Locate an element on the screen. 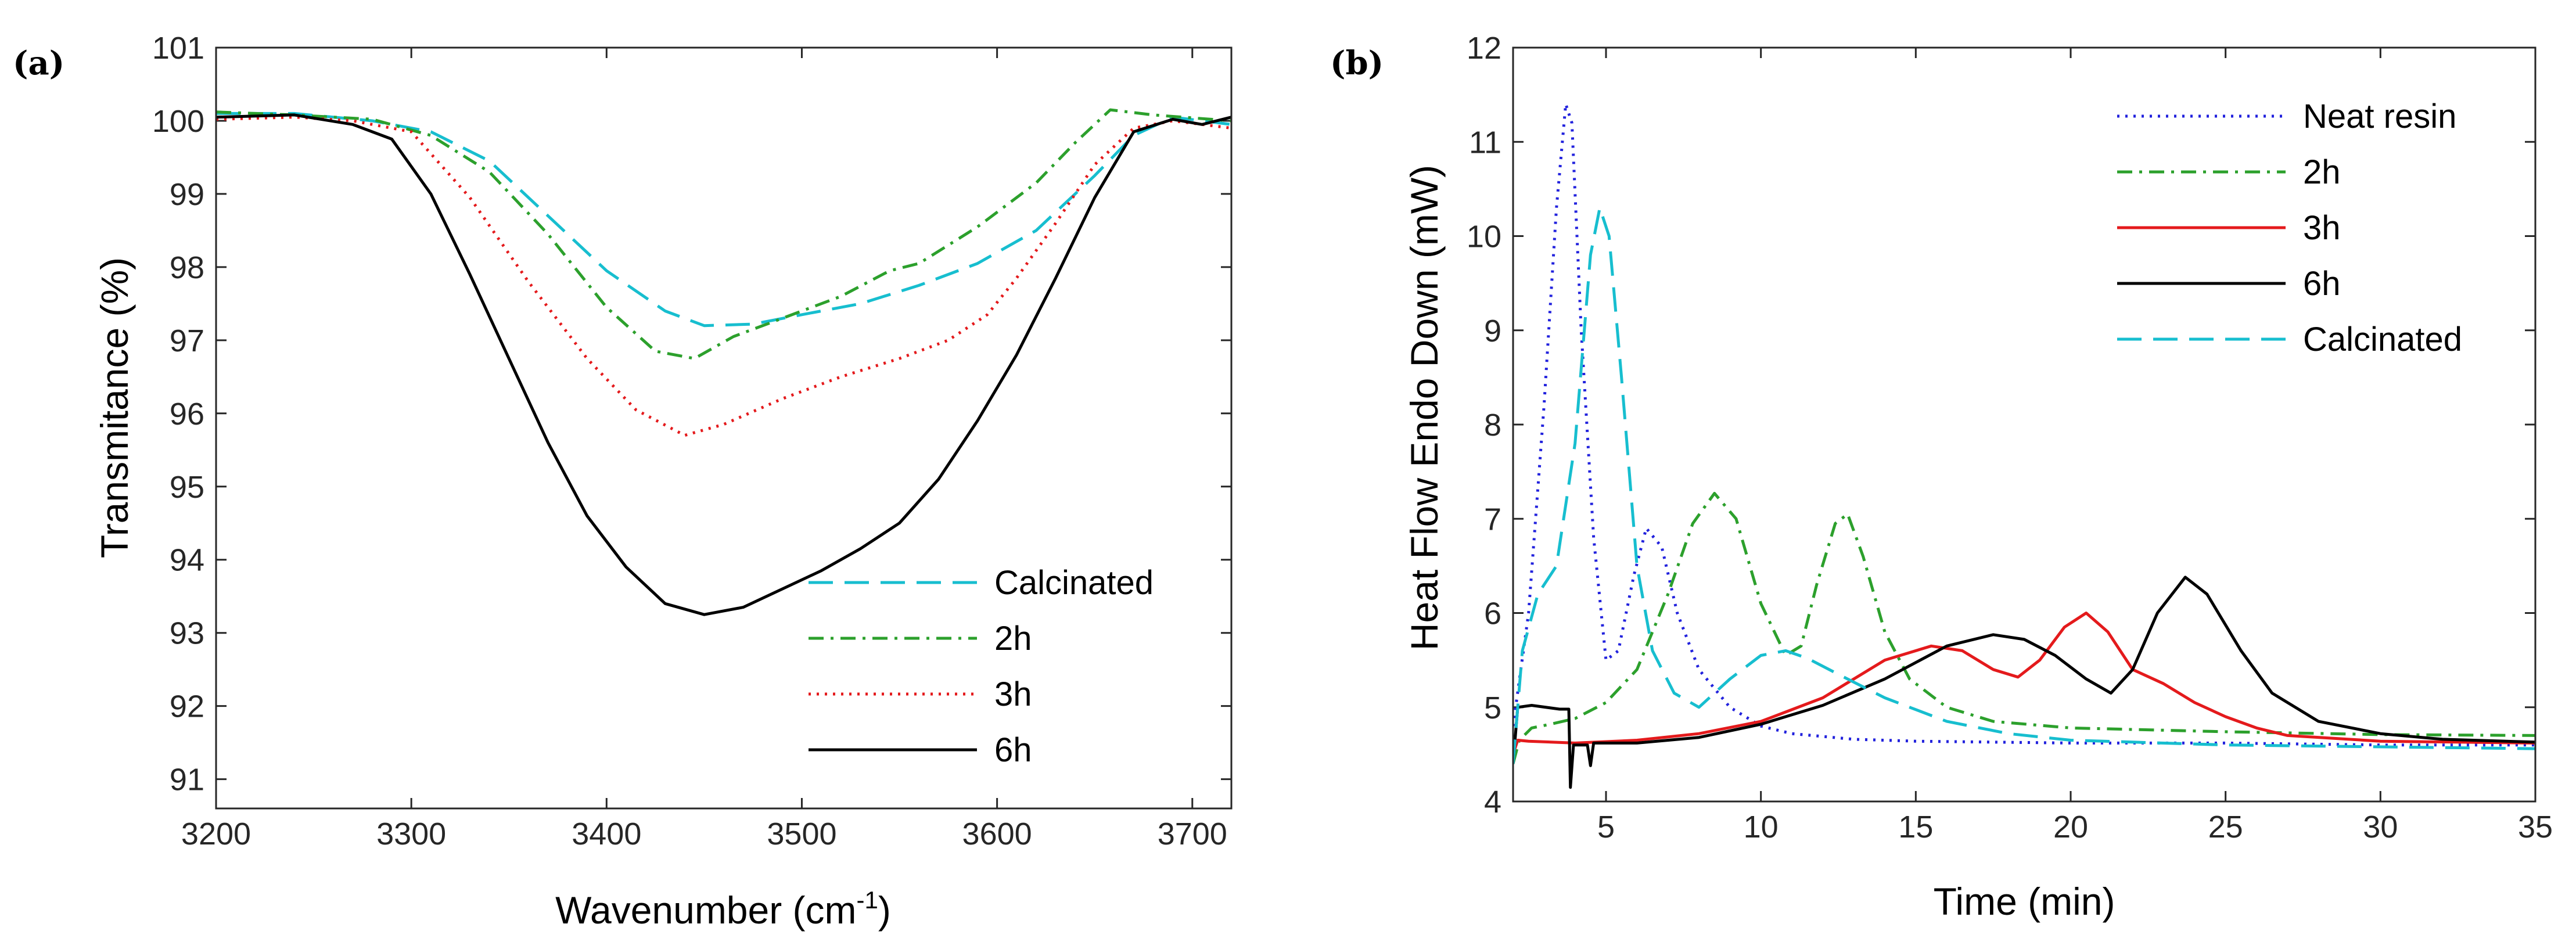  y-tick-label: 11 is located at coordinates (1485, 142).